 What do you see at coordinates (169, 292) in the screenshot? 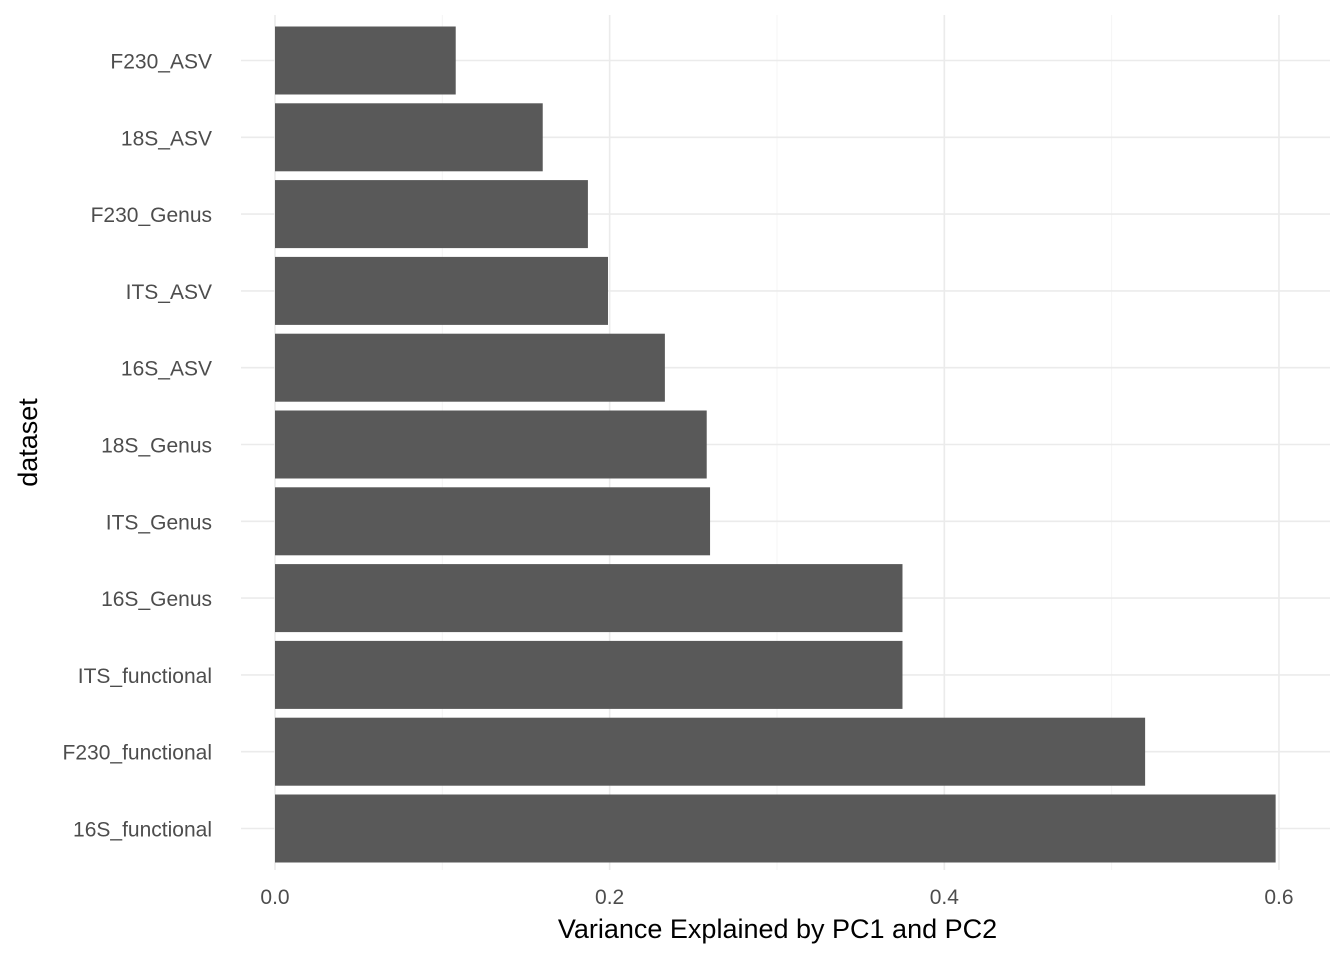
I see `y-tick-label: ITS_ASV` at bounding box center [169, 292].